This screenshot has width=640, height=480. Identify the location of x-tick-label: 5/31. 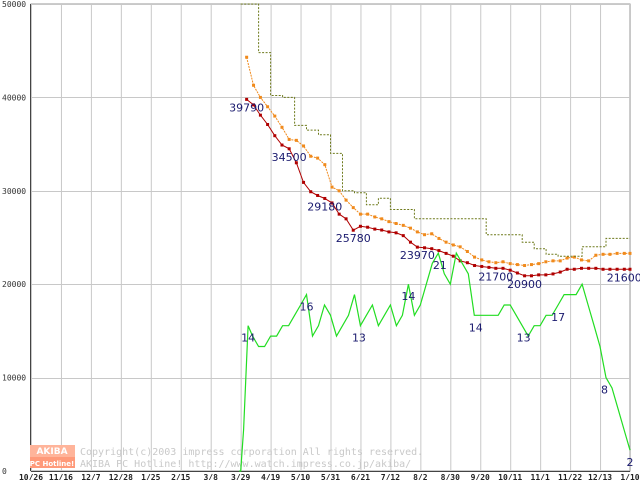
(330, 476).